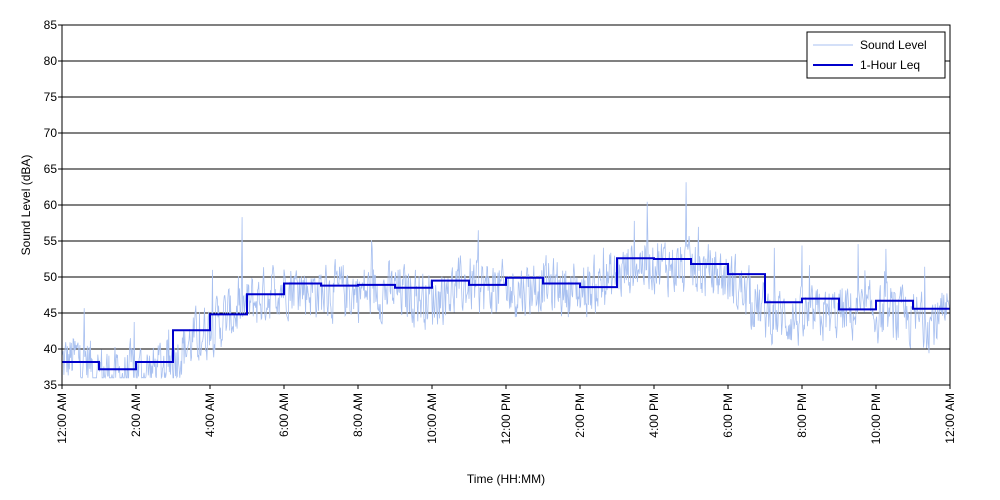 Image resolution: width=1000 pixels, height=500 pixels. Describe the element at coordinates (51, 241) in the screenshot. I see `y-tick-label: 55` at that location.